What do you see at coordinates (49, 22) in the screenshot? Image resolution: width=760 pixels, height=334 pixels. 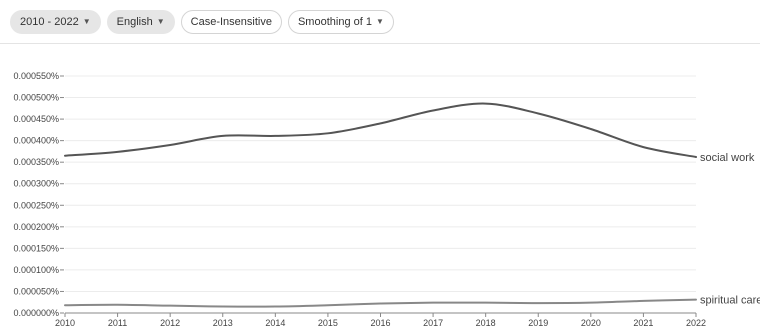 I see `year-range-label: 2010 - 2022` at bounding box center [49, 22].